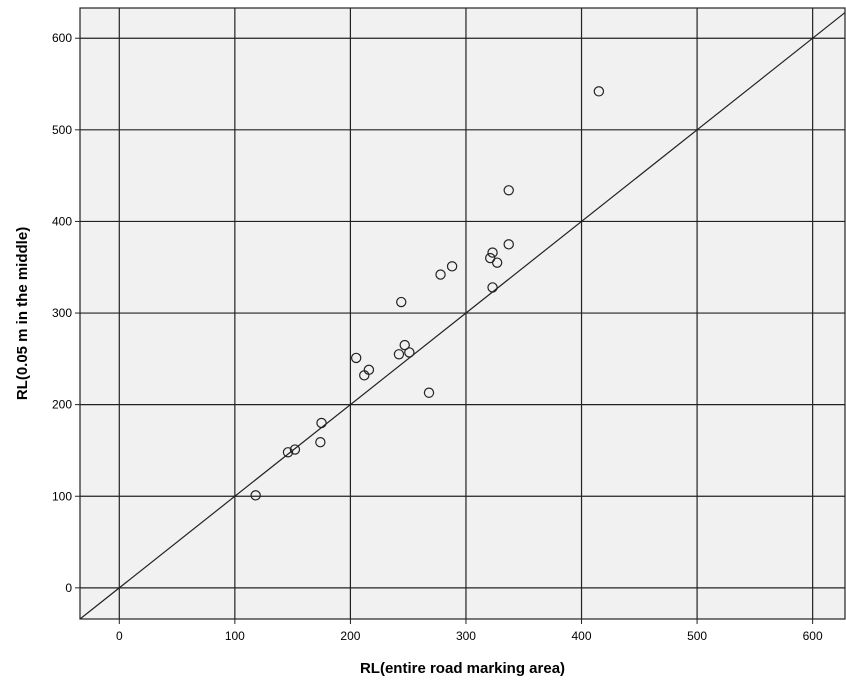 The image size is (846, 684). I want to click on y-axis-title: RL(0.05 m in the middle), so click(22, 313).